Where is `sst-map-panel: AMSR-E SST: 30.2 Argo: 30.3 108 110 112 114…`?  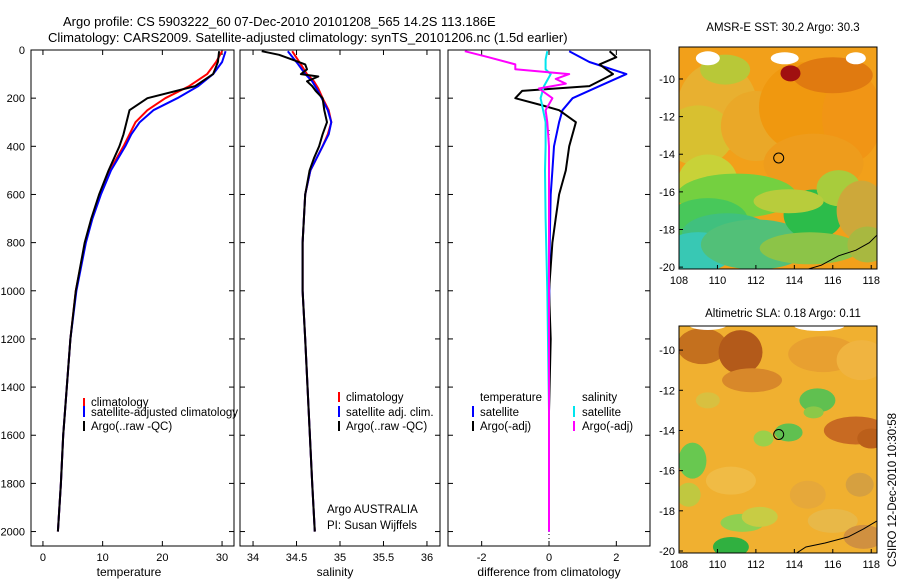 sst-map-panel: AMSR-E SST: 30.2 Argo: 30.3 108 110 112 114… is located at coordinates (769, 154).